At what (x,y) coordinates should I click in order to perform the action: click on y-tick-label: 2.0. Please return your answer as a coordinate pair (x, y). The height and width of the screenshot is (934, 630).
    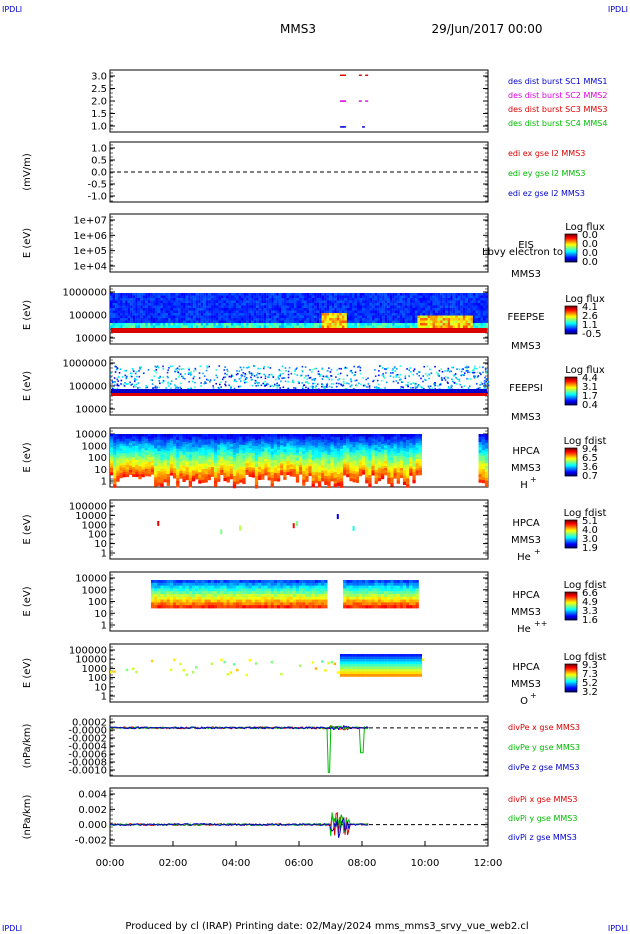
    Looking at the image, I should click on (99, 102).